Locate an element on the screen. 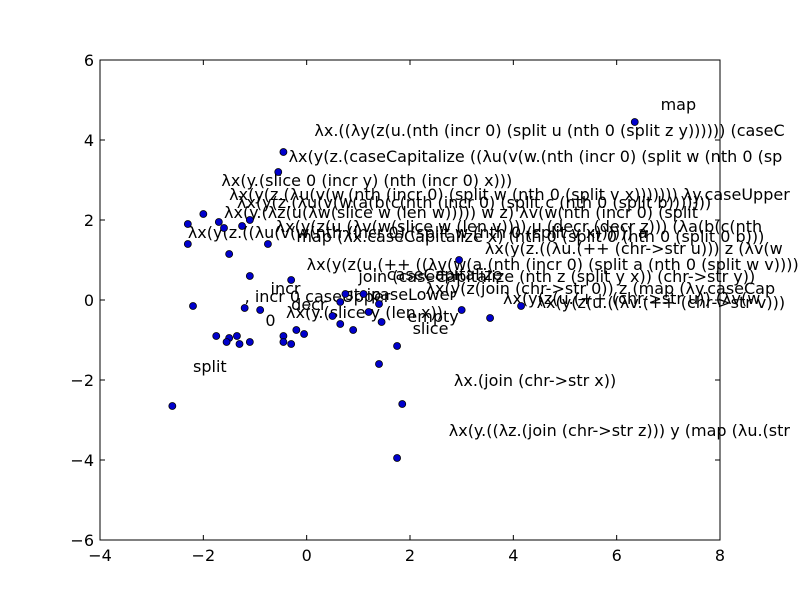 Image resolution: width=800 pixels, height=600 pixels. annotation-label: , incr 0 caseUpper is located at coordinates (318, 296).